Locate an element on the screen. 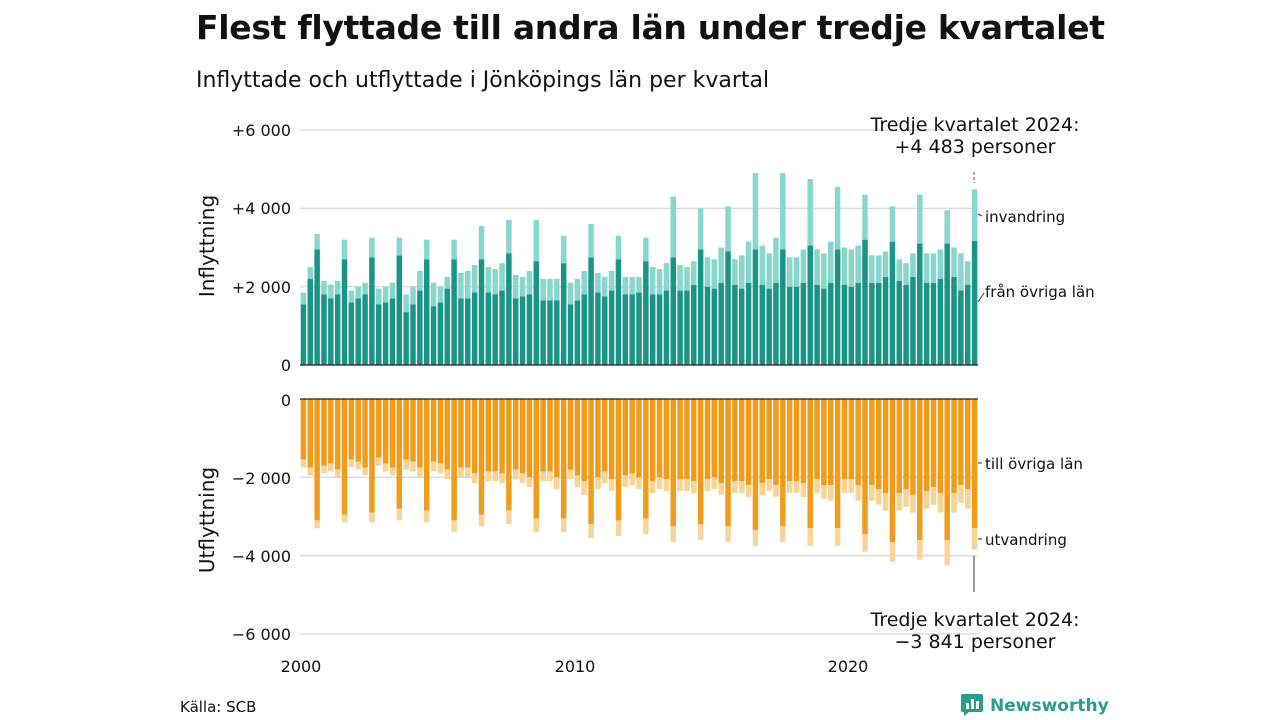 This screenshot has width=1280, height=720. annotation-inflow-line-1: Tredje kvartalet 2024: is located at coordinates (975, 125).